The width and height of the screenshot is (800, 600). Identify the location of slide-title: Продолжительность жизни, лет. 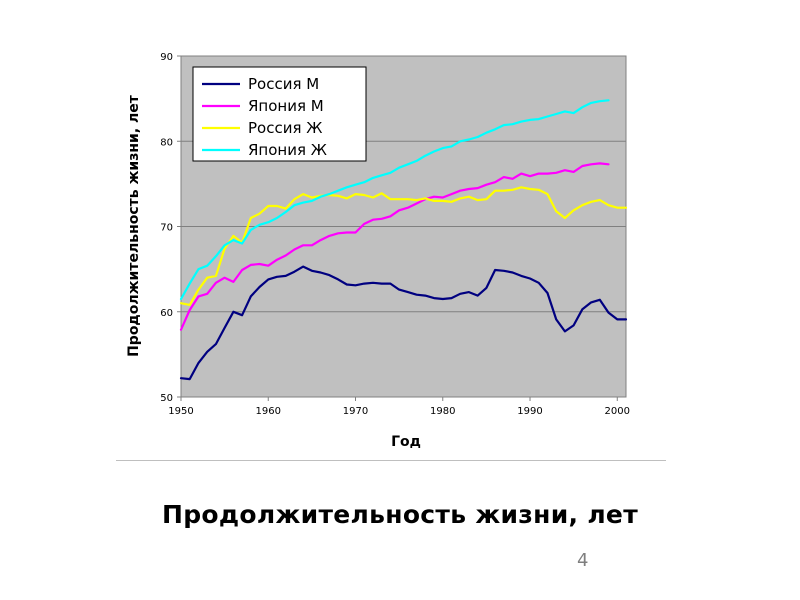
(400, 514).